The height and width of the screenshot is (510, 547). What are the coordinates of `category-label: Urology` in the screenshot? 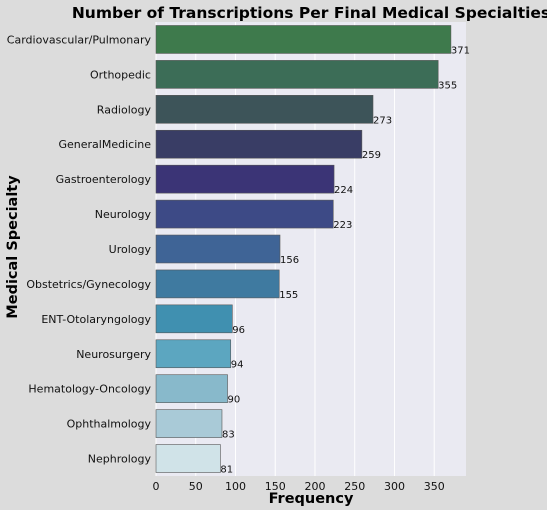 It's located at (130, 249).